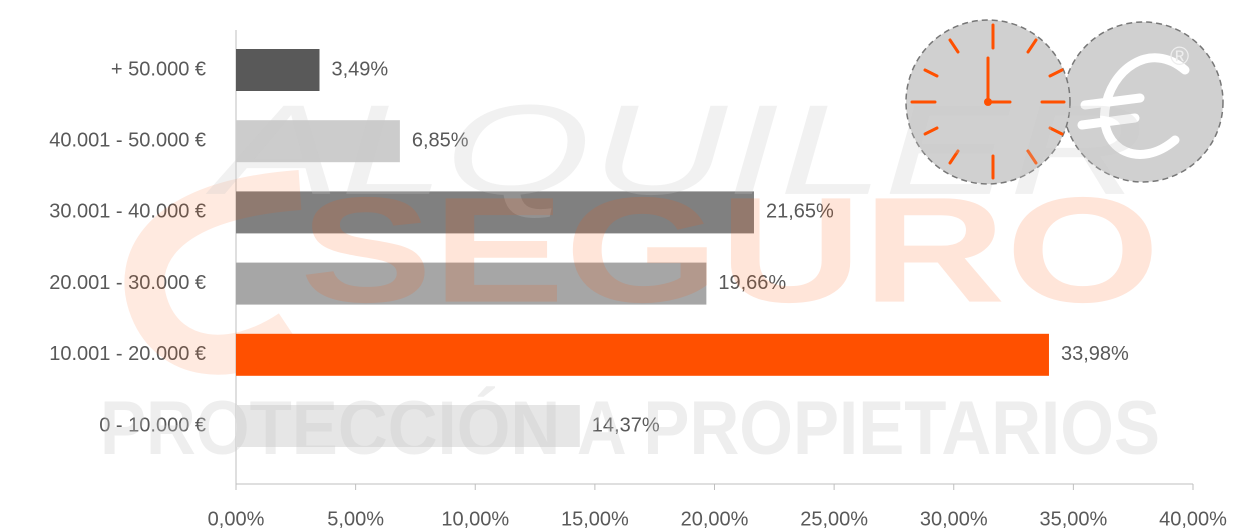  I want to click on x-tick-label: 20,00%, so click(715, 519).